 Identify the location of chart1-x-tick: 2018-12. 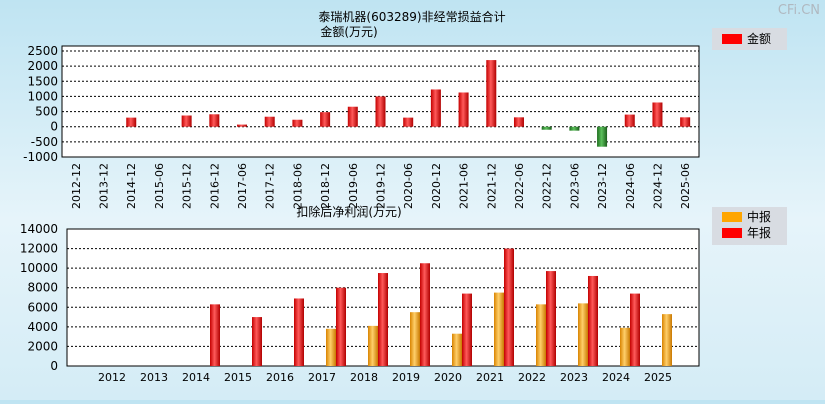
(325, 186).